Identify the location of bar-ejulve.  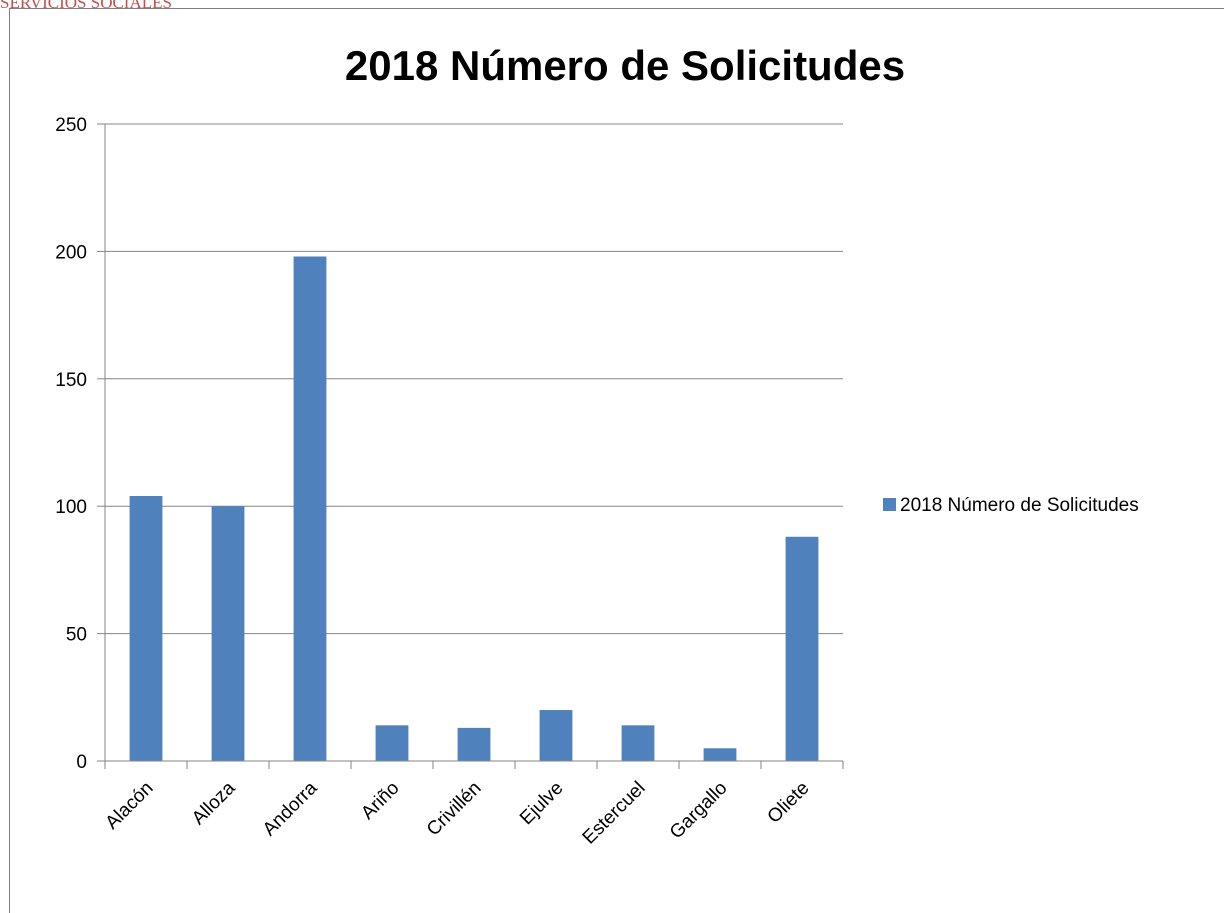
(556, 735).